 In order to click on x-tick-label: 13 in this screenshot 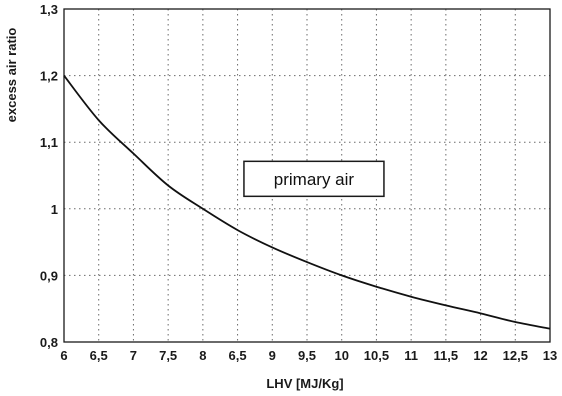, I will do `click(550, 355)`.